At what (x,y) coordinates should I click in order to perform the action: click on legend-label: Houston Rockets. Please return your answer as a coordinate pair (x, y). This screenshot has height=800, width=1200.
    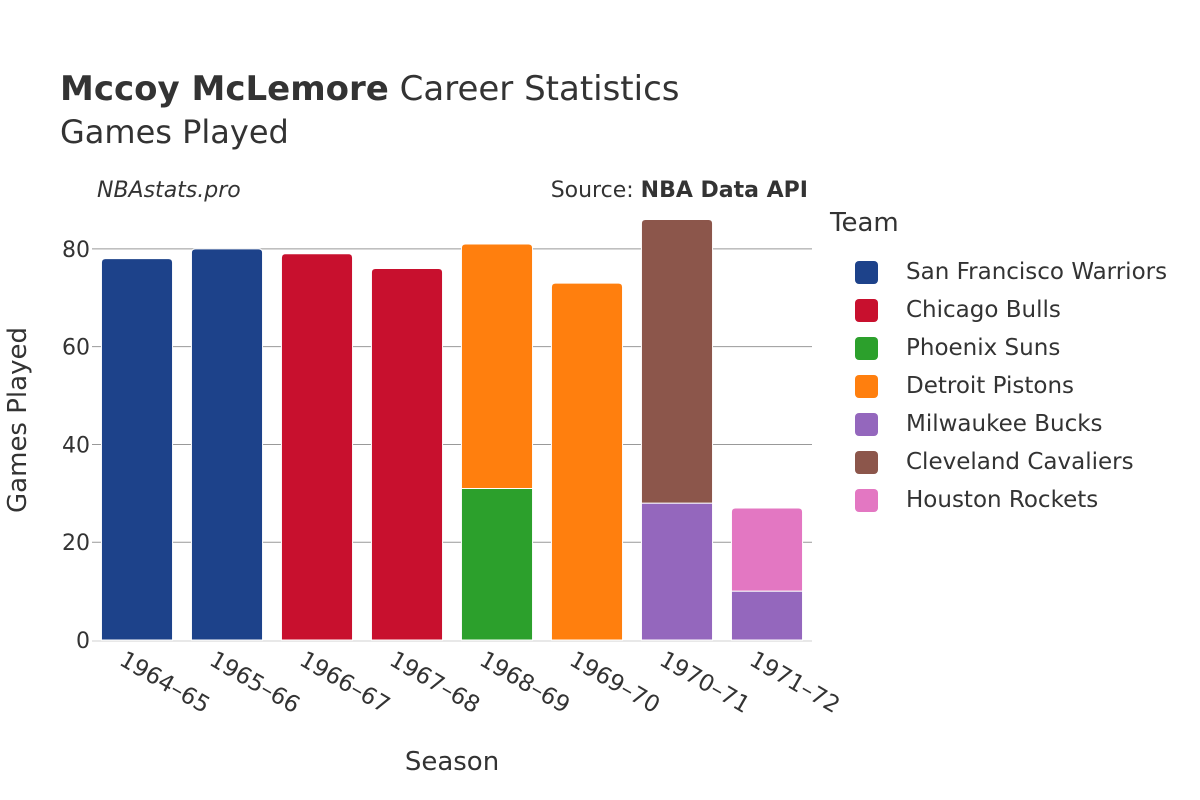
    Looking at the image, I should click on (1002, 500).